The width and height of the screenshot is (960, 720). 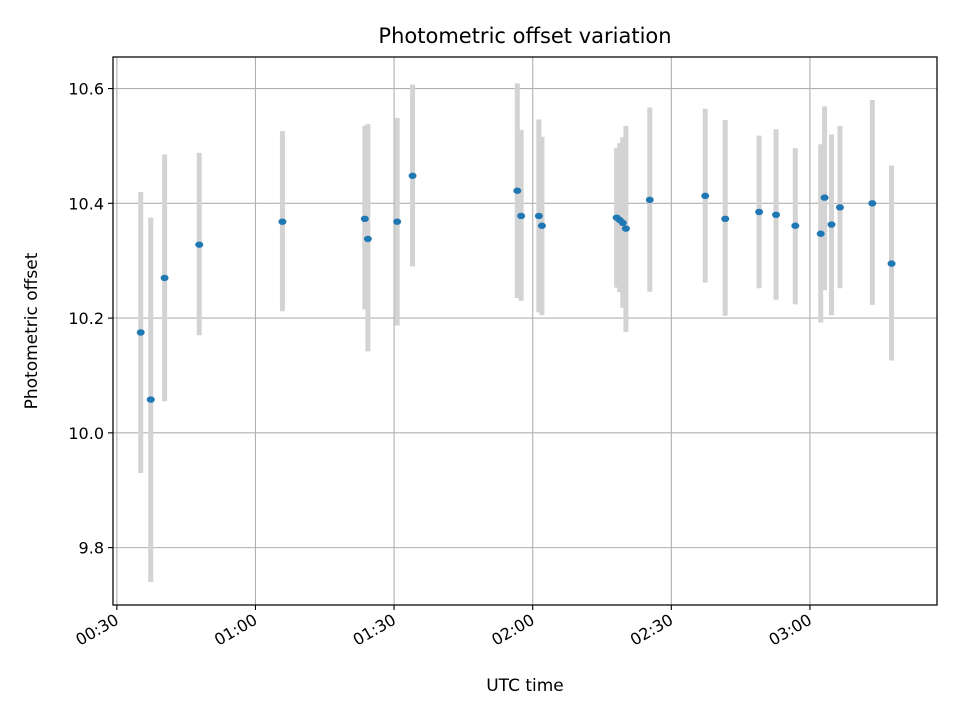 What do you see at coordinates (91, 548) in the screenshot?
I see `y-tick-label: 9.8` at bounding box center [91, 548].